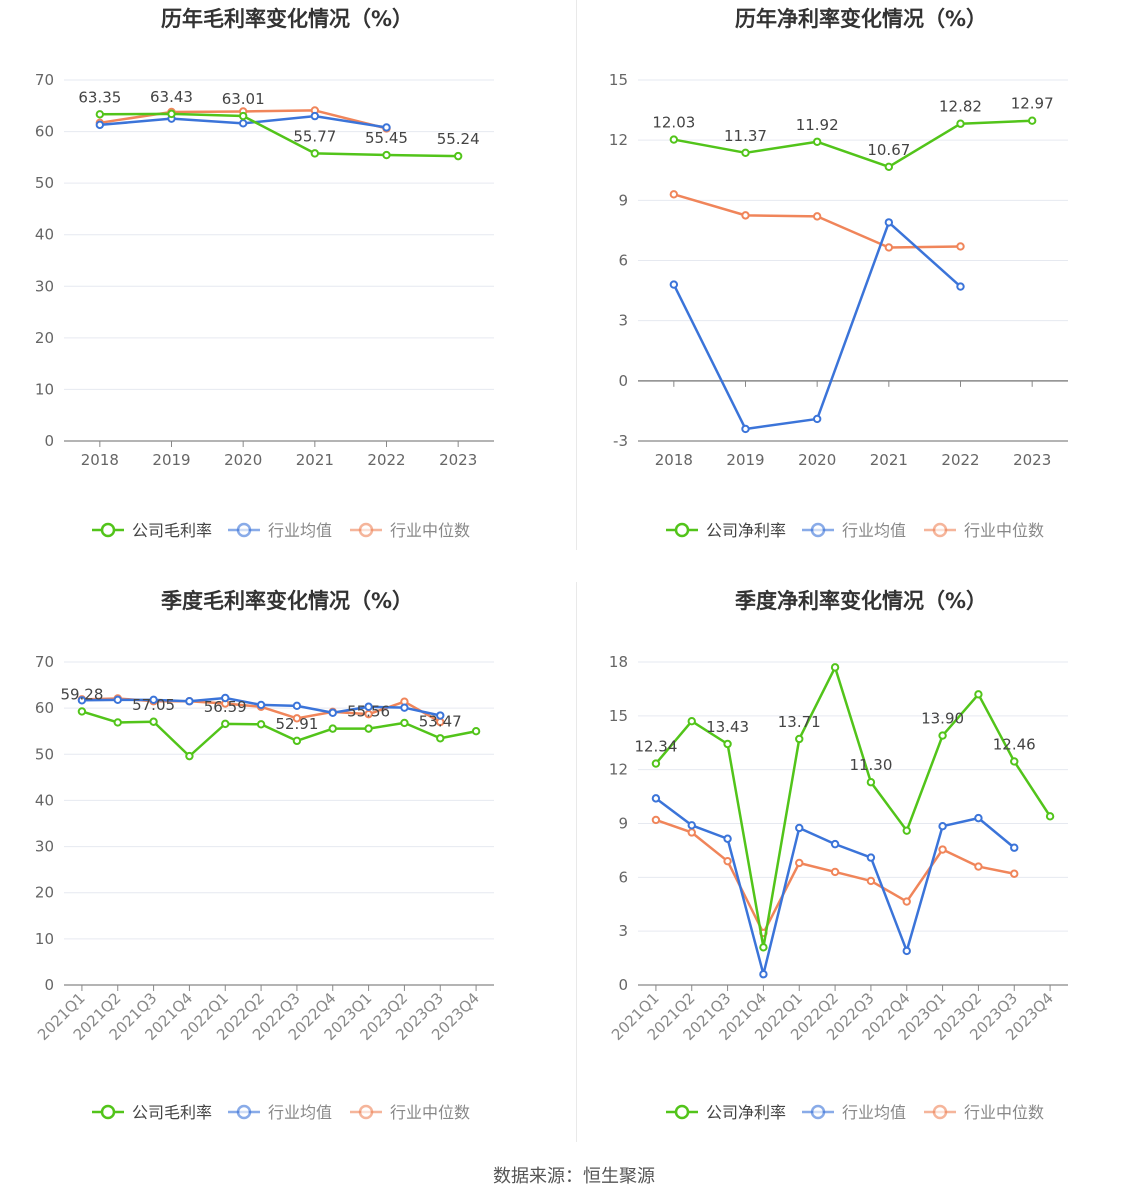 The image size is (1148, 1202). I want to click on legend-label-avg: 行业均值, so click(300, 1112).